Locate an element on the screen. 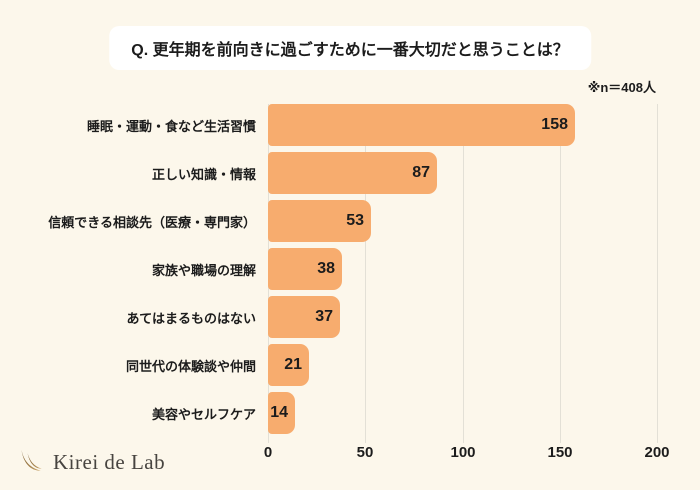  bar-value-label: 158 is located at coordinates (554, 124).